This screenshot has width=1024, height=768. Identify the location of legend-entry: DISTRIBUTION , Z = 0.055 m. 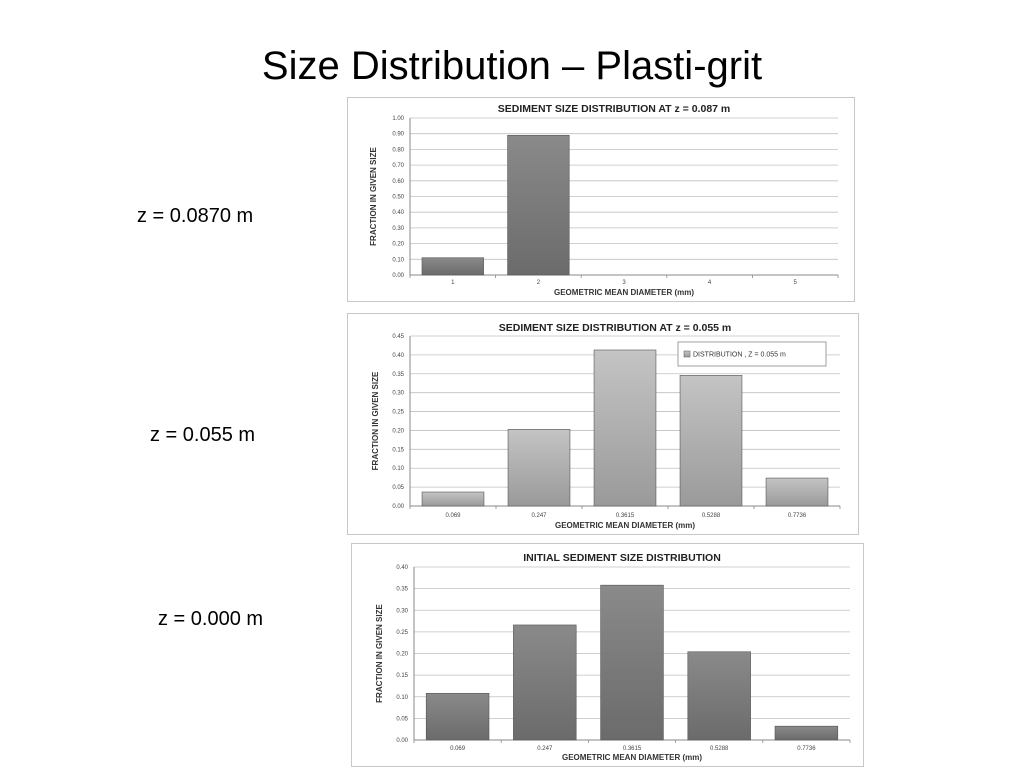
(739, 355).